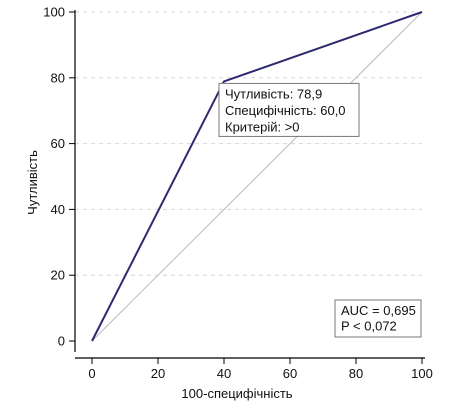 This screenshot has width=459, height=403. What do you see at coordinates (224, 373) in the screenshot?
I see `x-tick-label-40: 40` at bounding box center [224, 373].